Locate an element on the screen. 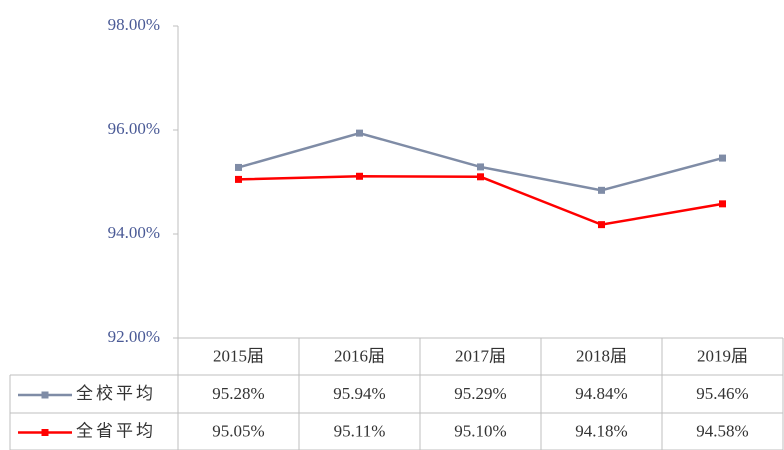 This screenshot has width=784, height=450. x-tick-label: 2018届 is located at coordinates (601, 355).